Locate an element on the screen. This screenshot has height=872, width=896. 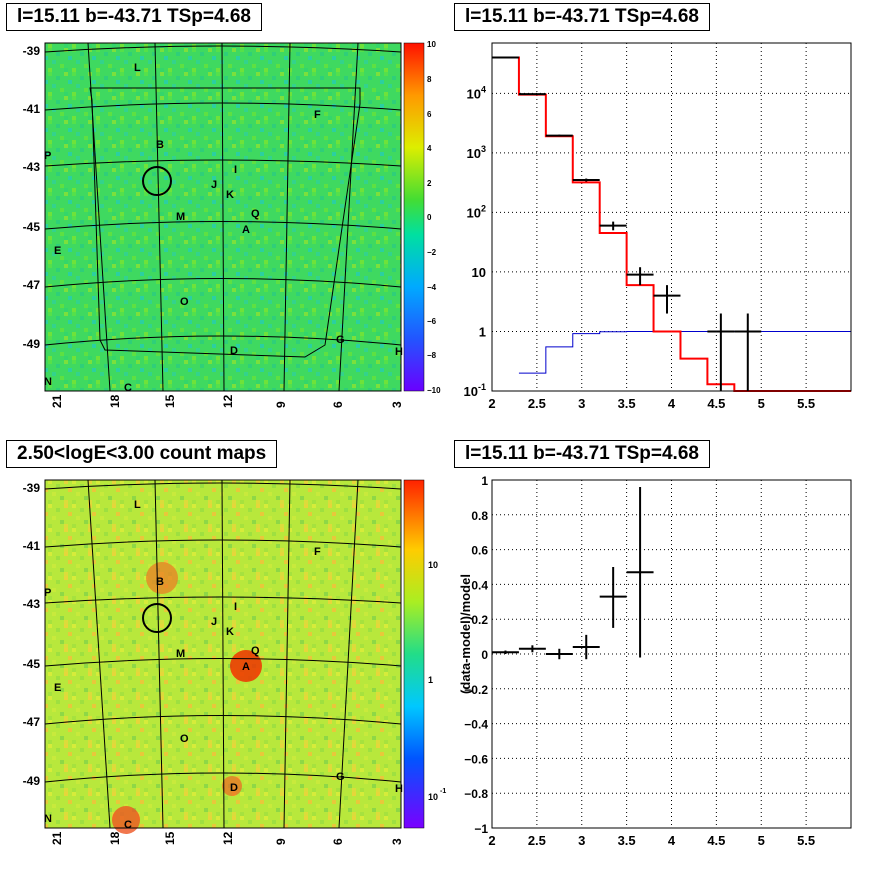
spectrum-title: l=15.11 b=-43.71 TSp=4.68 is located at coordinates (582, 17).